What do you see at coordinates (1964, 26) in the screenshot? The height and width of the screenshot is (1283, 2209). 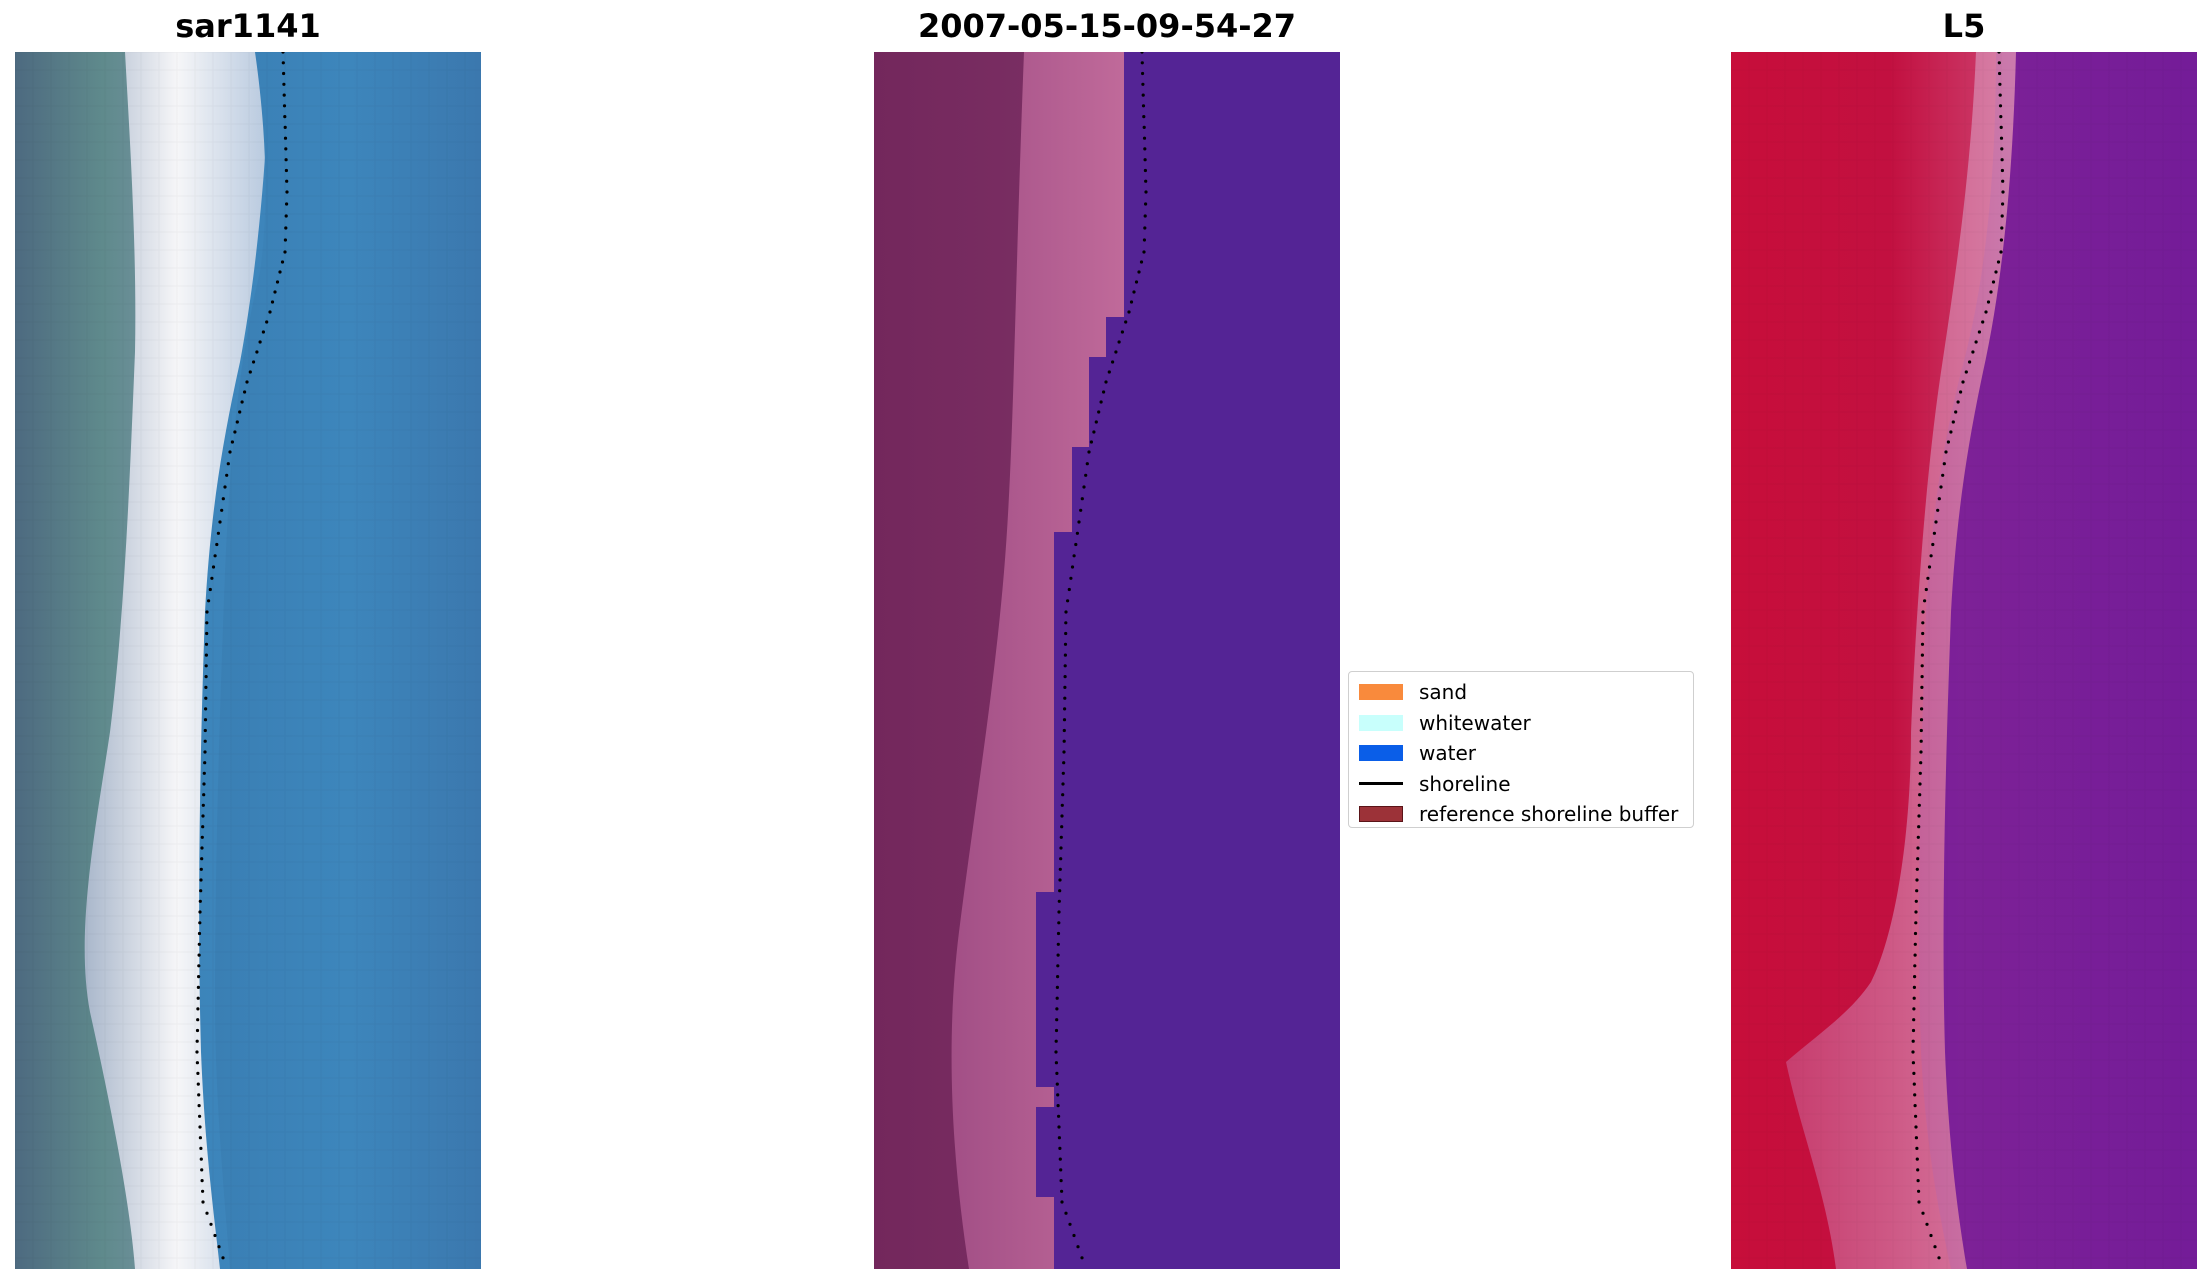 I see `panel-title-false-color: L5` at bounding box center [1964, 26].